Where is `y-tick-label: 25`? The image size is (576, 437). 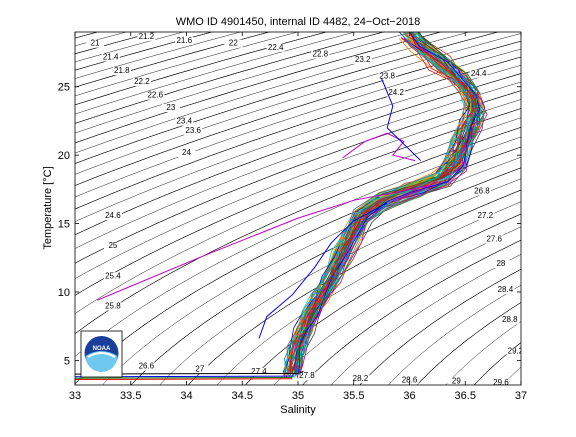 y-tick-label: 25 is located at coordinates (64, 88).